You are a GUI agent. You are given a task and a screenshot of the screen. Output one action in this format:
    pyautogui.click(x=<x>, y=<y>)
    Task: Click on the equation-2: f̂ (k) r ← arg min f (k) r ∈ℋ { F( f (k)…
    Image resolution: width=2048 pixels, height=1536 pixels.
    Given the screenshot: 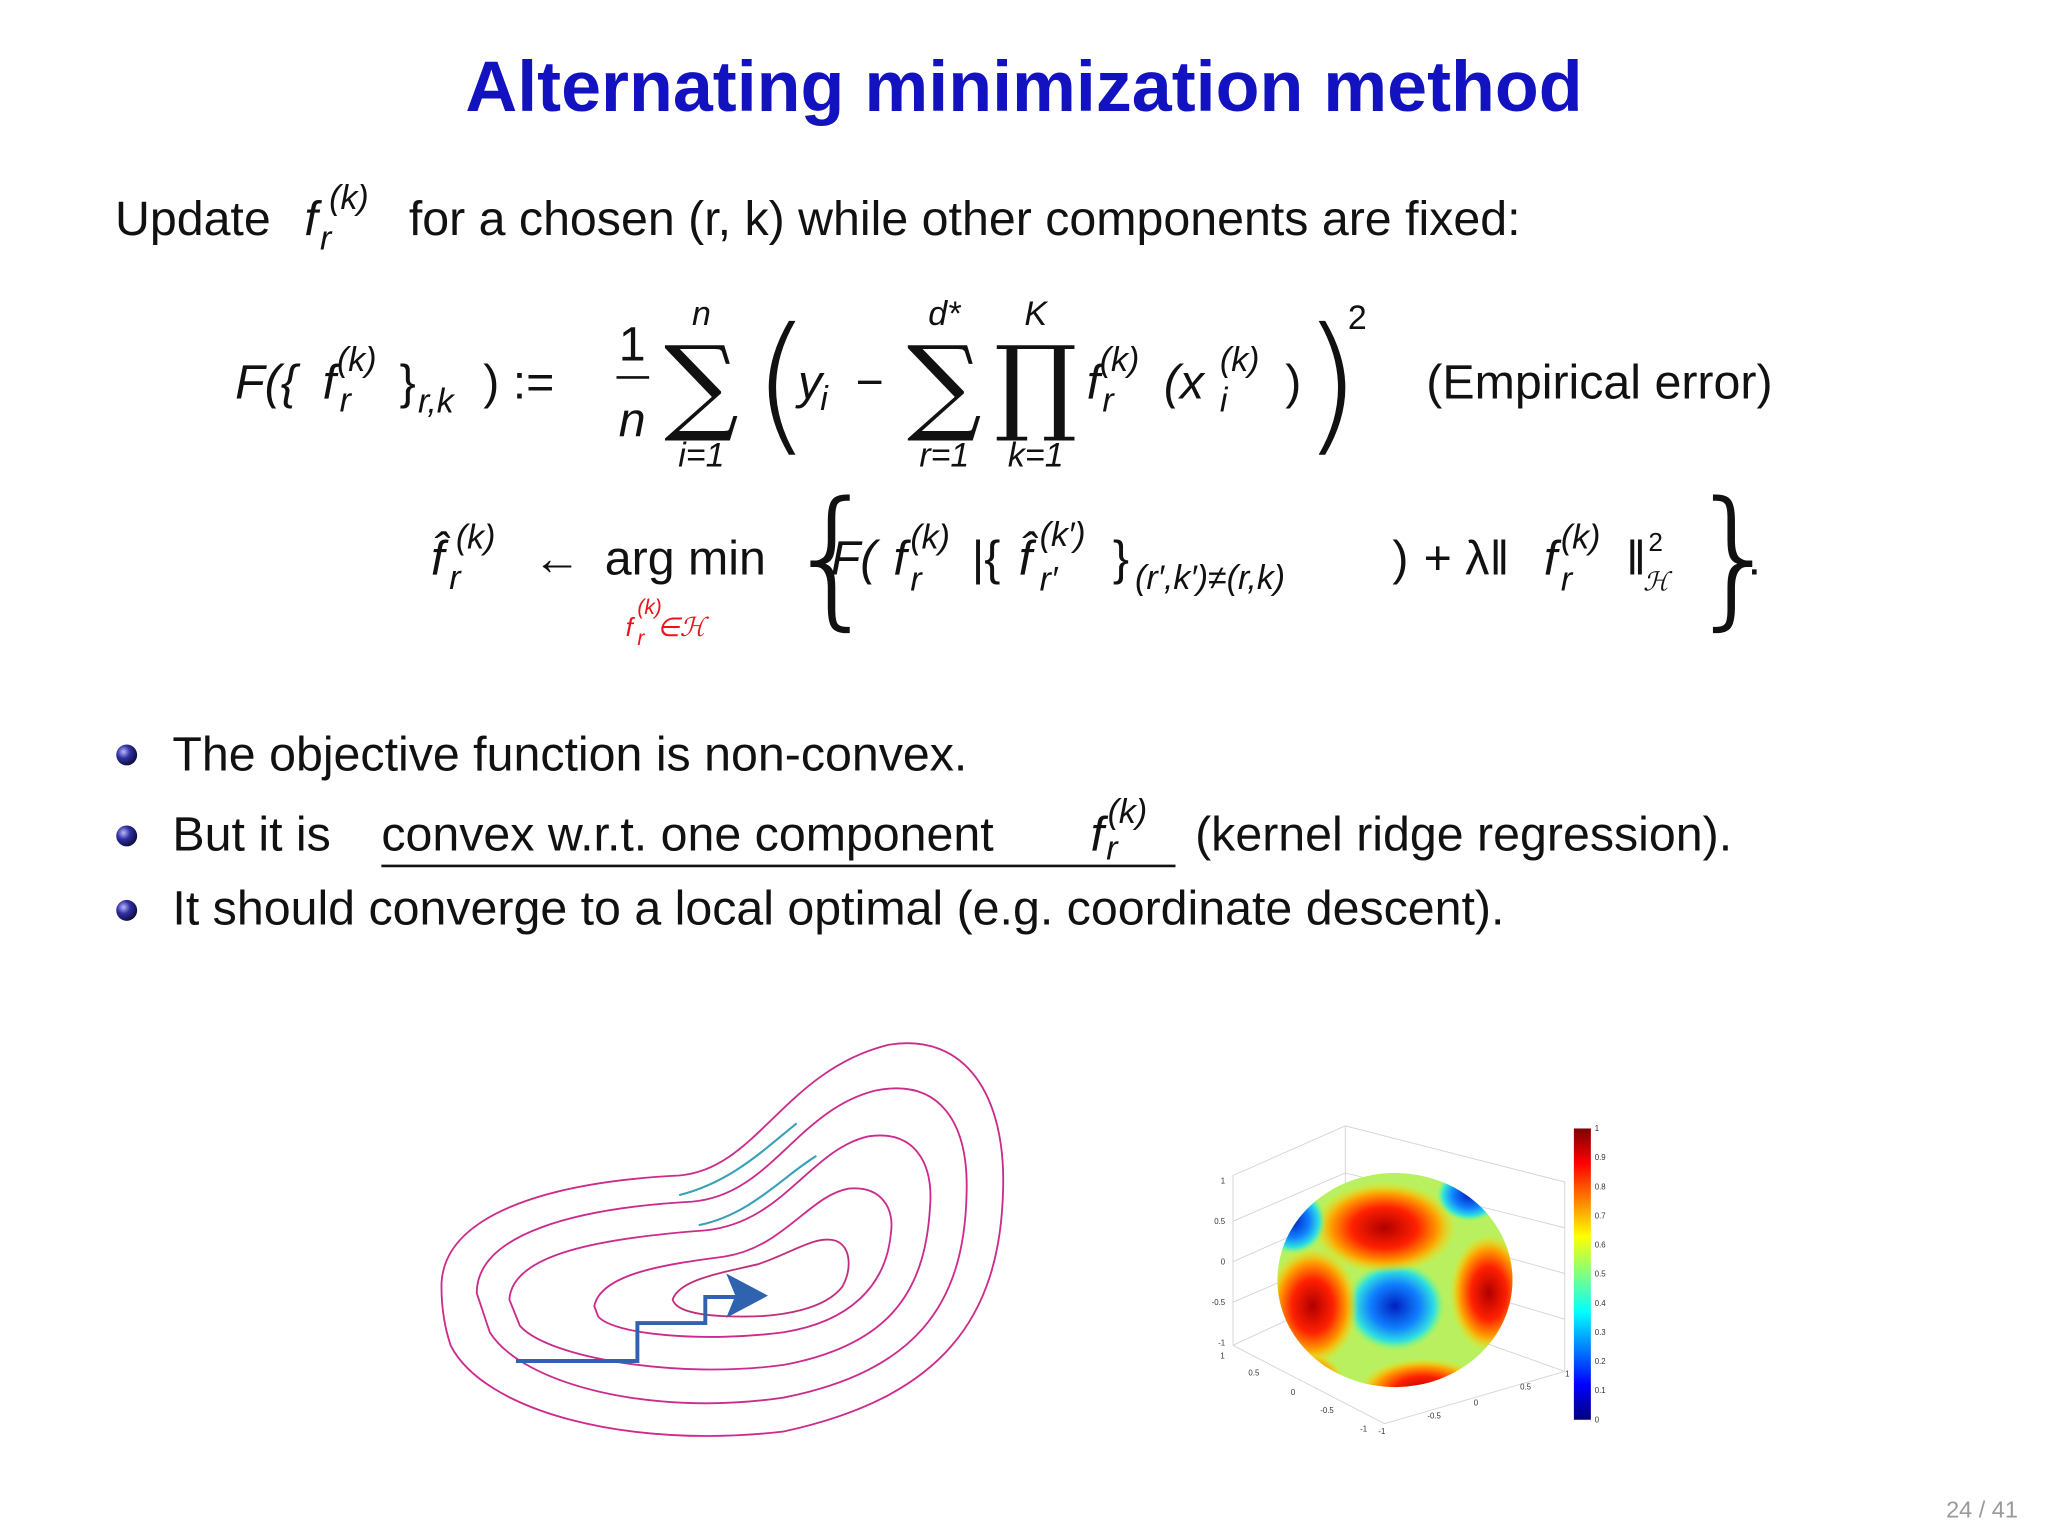 What is the action you would take?
    pyautogui.click(x=1107, y=561)
    